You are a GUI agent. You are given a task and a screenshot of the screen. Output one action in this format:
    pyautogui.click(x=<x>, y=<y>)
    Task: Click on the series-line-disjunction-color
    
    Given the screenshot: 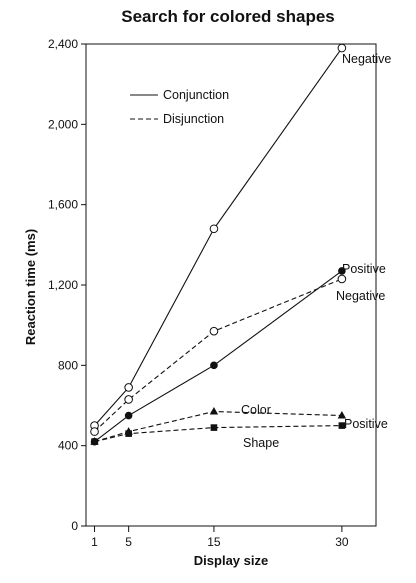 What is the action you would take?
    pyautogui.click(x=218, y=426)
    